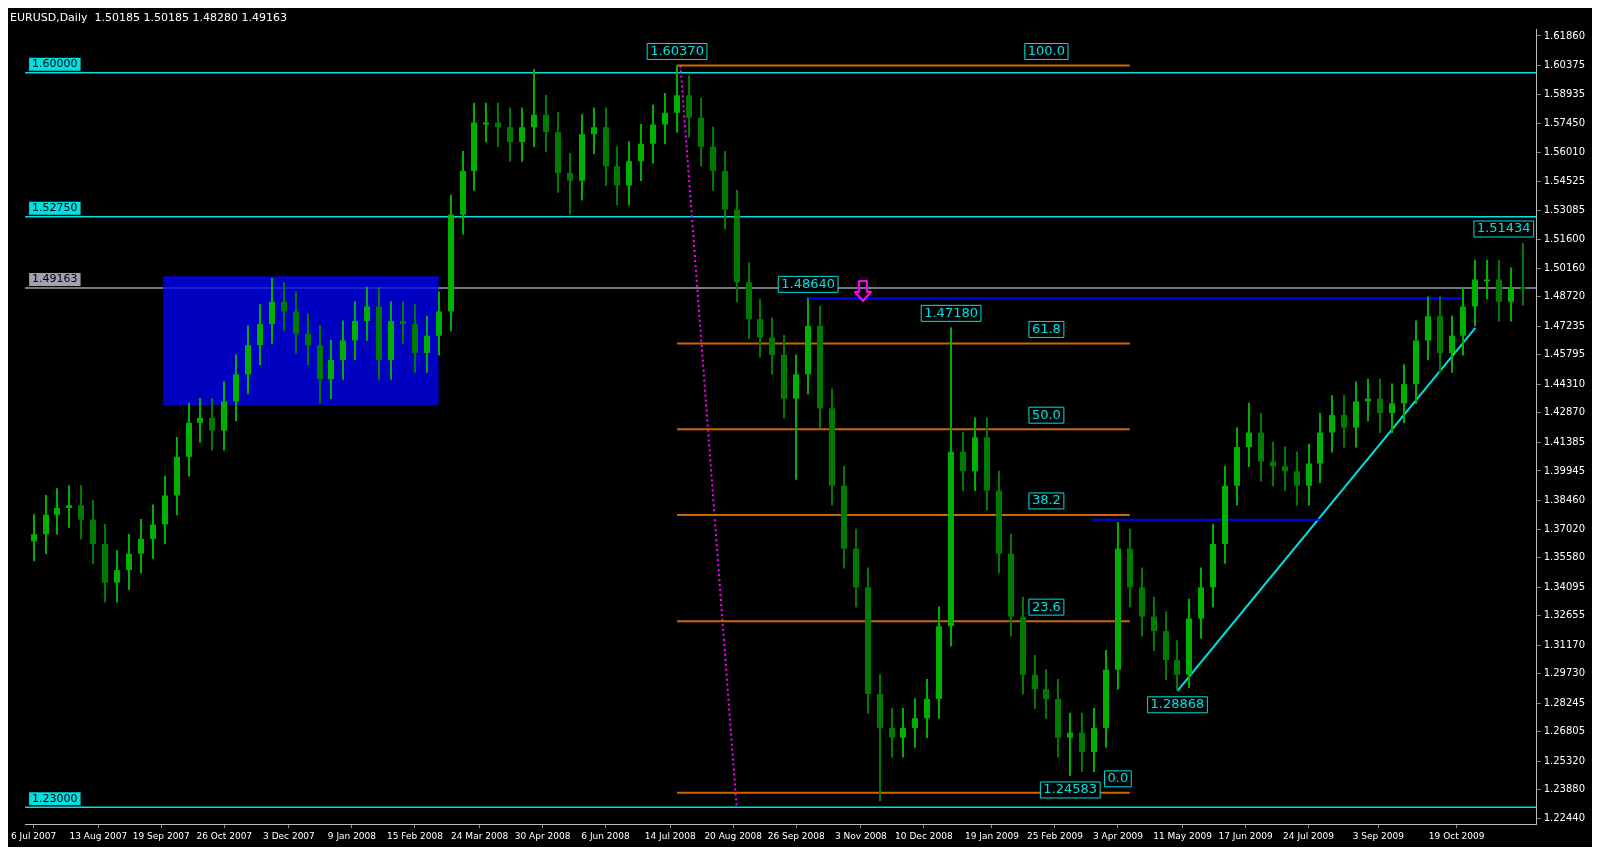 The height and width of the screenshot is (855, 1600). Describe the element at coordinates (1564, 325) in the screenshot. I see `y-tick-label: 1.47235` at that location.